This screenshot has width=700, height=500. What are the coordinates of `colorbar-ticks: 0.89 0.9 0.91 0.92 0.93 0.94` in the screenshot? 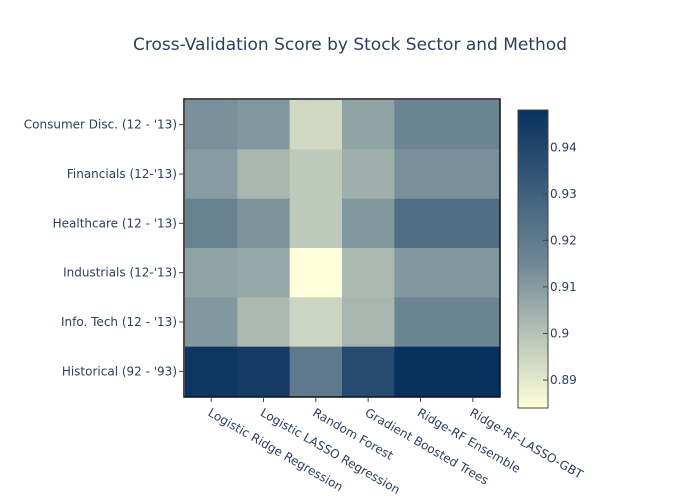 It's located at (560, 263).